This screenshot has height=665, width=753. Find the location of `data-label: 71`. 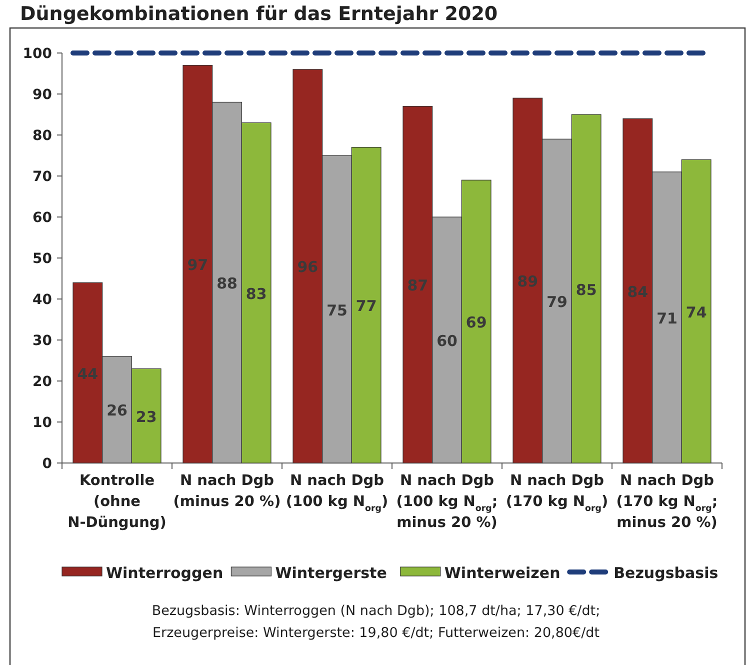

data-label: 71 is located at coordinates (667, 318).